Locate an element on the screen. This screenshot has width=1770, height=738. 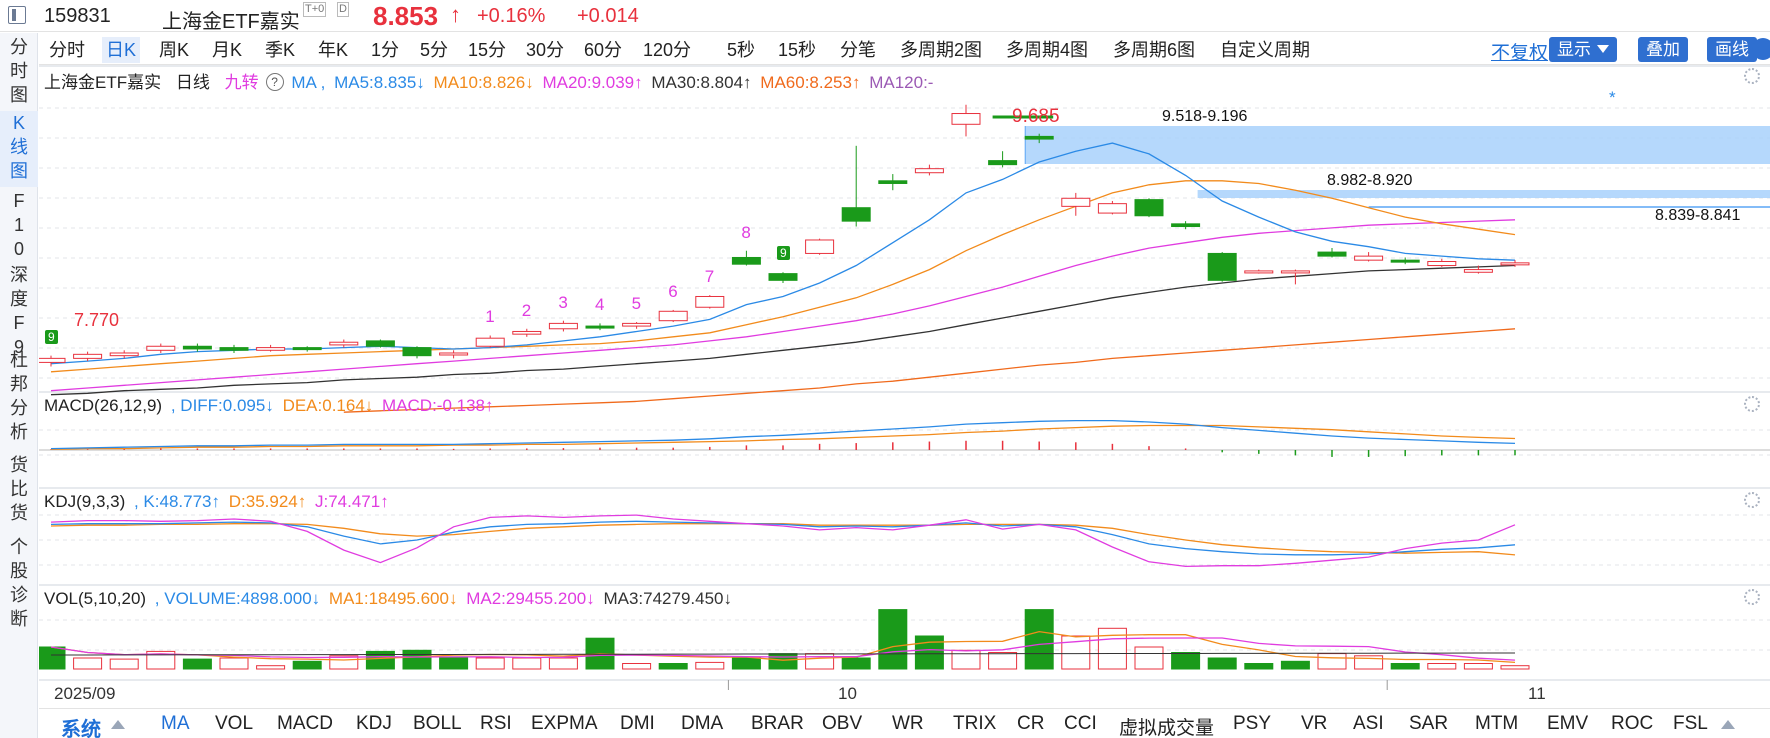
tab-psy: PSY is located at coordinates (1252, 723).